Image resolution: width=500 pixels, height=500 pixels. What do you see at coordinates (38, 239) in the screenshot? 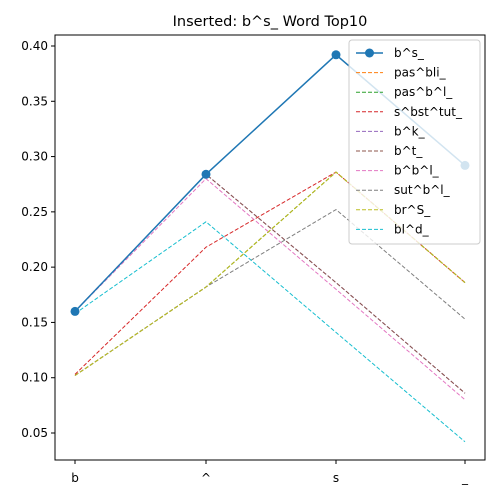
I see `y-axis: 0.05 0.10 0.15 0.20 0.25 0.30 0.35 0.40` at bounding box center [38, 239].